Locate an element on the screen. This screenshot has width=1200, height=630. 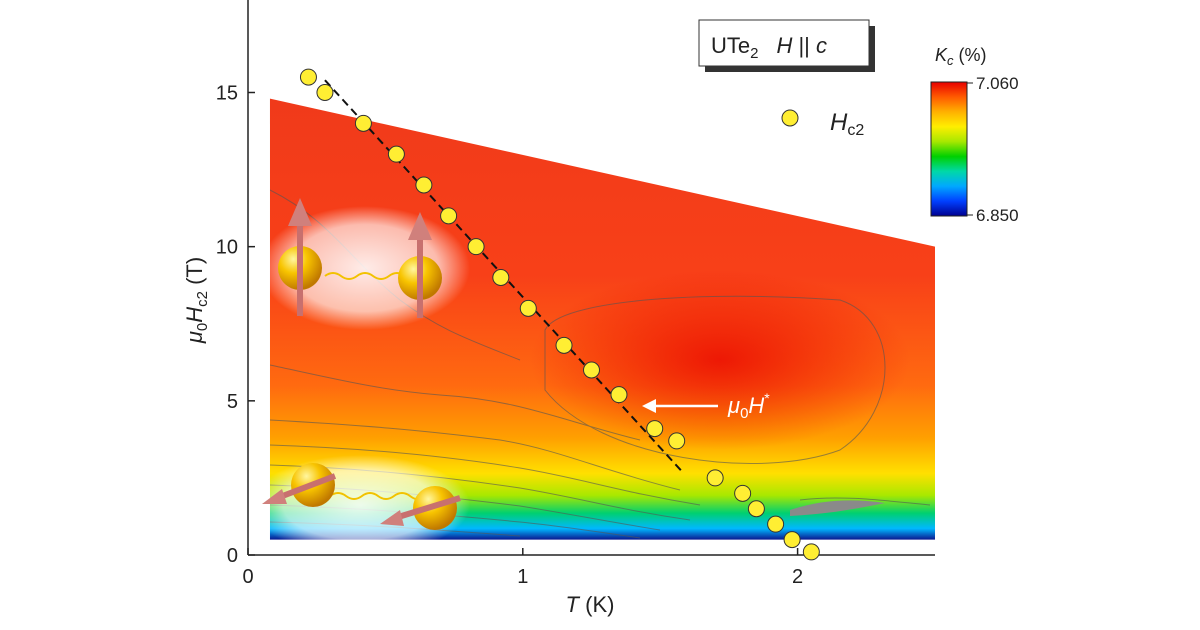
x-tick-label: 2 is located at coordinates (797, 577).